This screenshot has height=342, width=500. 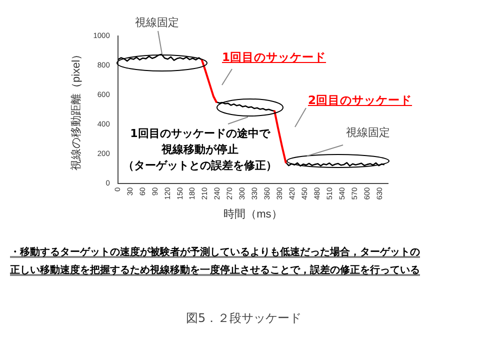 What do you see at coordinates (274, 57) in the screenshot?
I see `annotation: 1回目のサッケード` at bounding box center [274, 57].